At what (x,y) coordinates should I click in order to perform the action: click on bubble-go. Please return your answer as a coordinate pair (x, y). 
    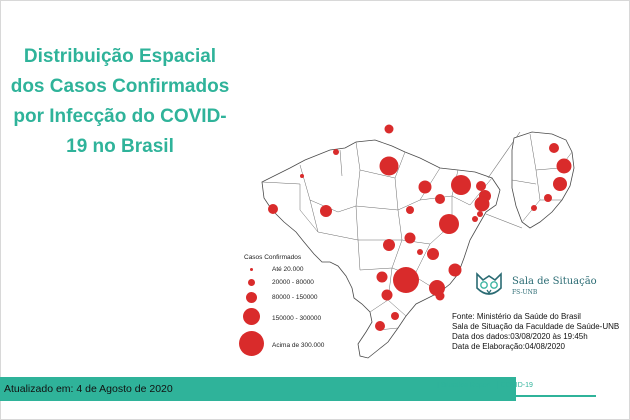
    Looking at the image, I should click on (410, 238).